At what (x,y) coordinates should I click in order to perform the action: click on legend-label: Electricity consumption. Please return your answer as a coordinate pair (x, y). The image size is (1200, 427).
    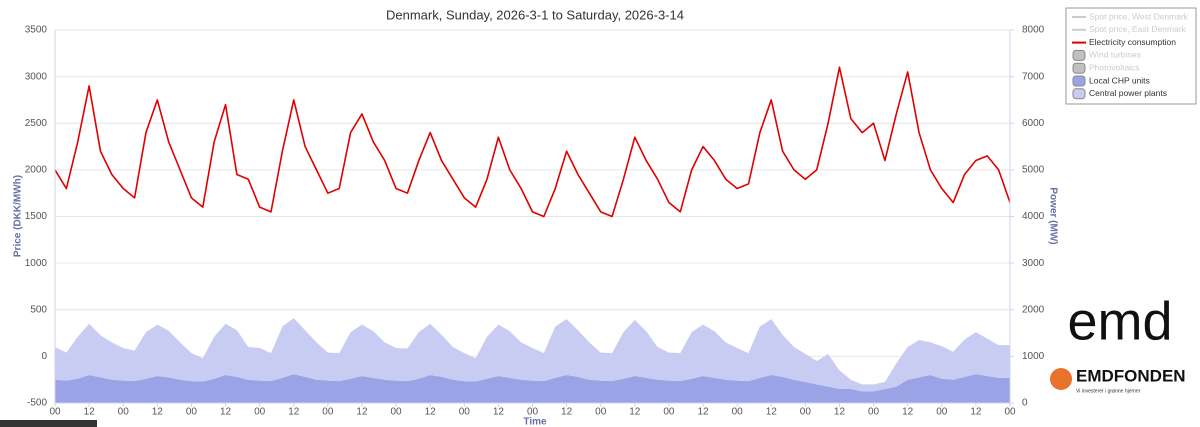
    Looking at the image, I should click on (1132, 42).